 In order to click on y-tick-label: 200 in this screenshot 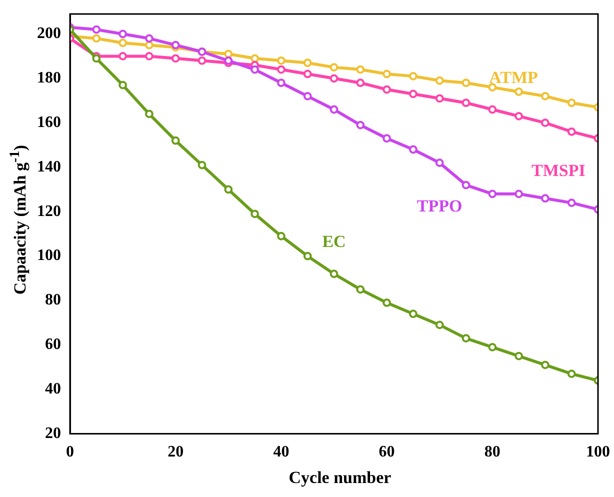, I will do `click(49, 33)`.